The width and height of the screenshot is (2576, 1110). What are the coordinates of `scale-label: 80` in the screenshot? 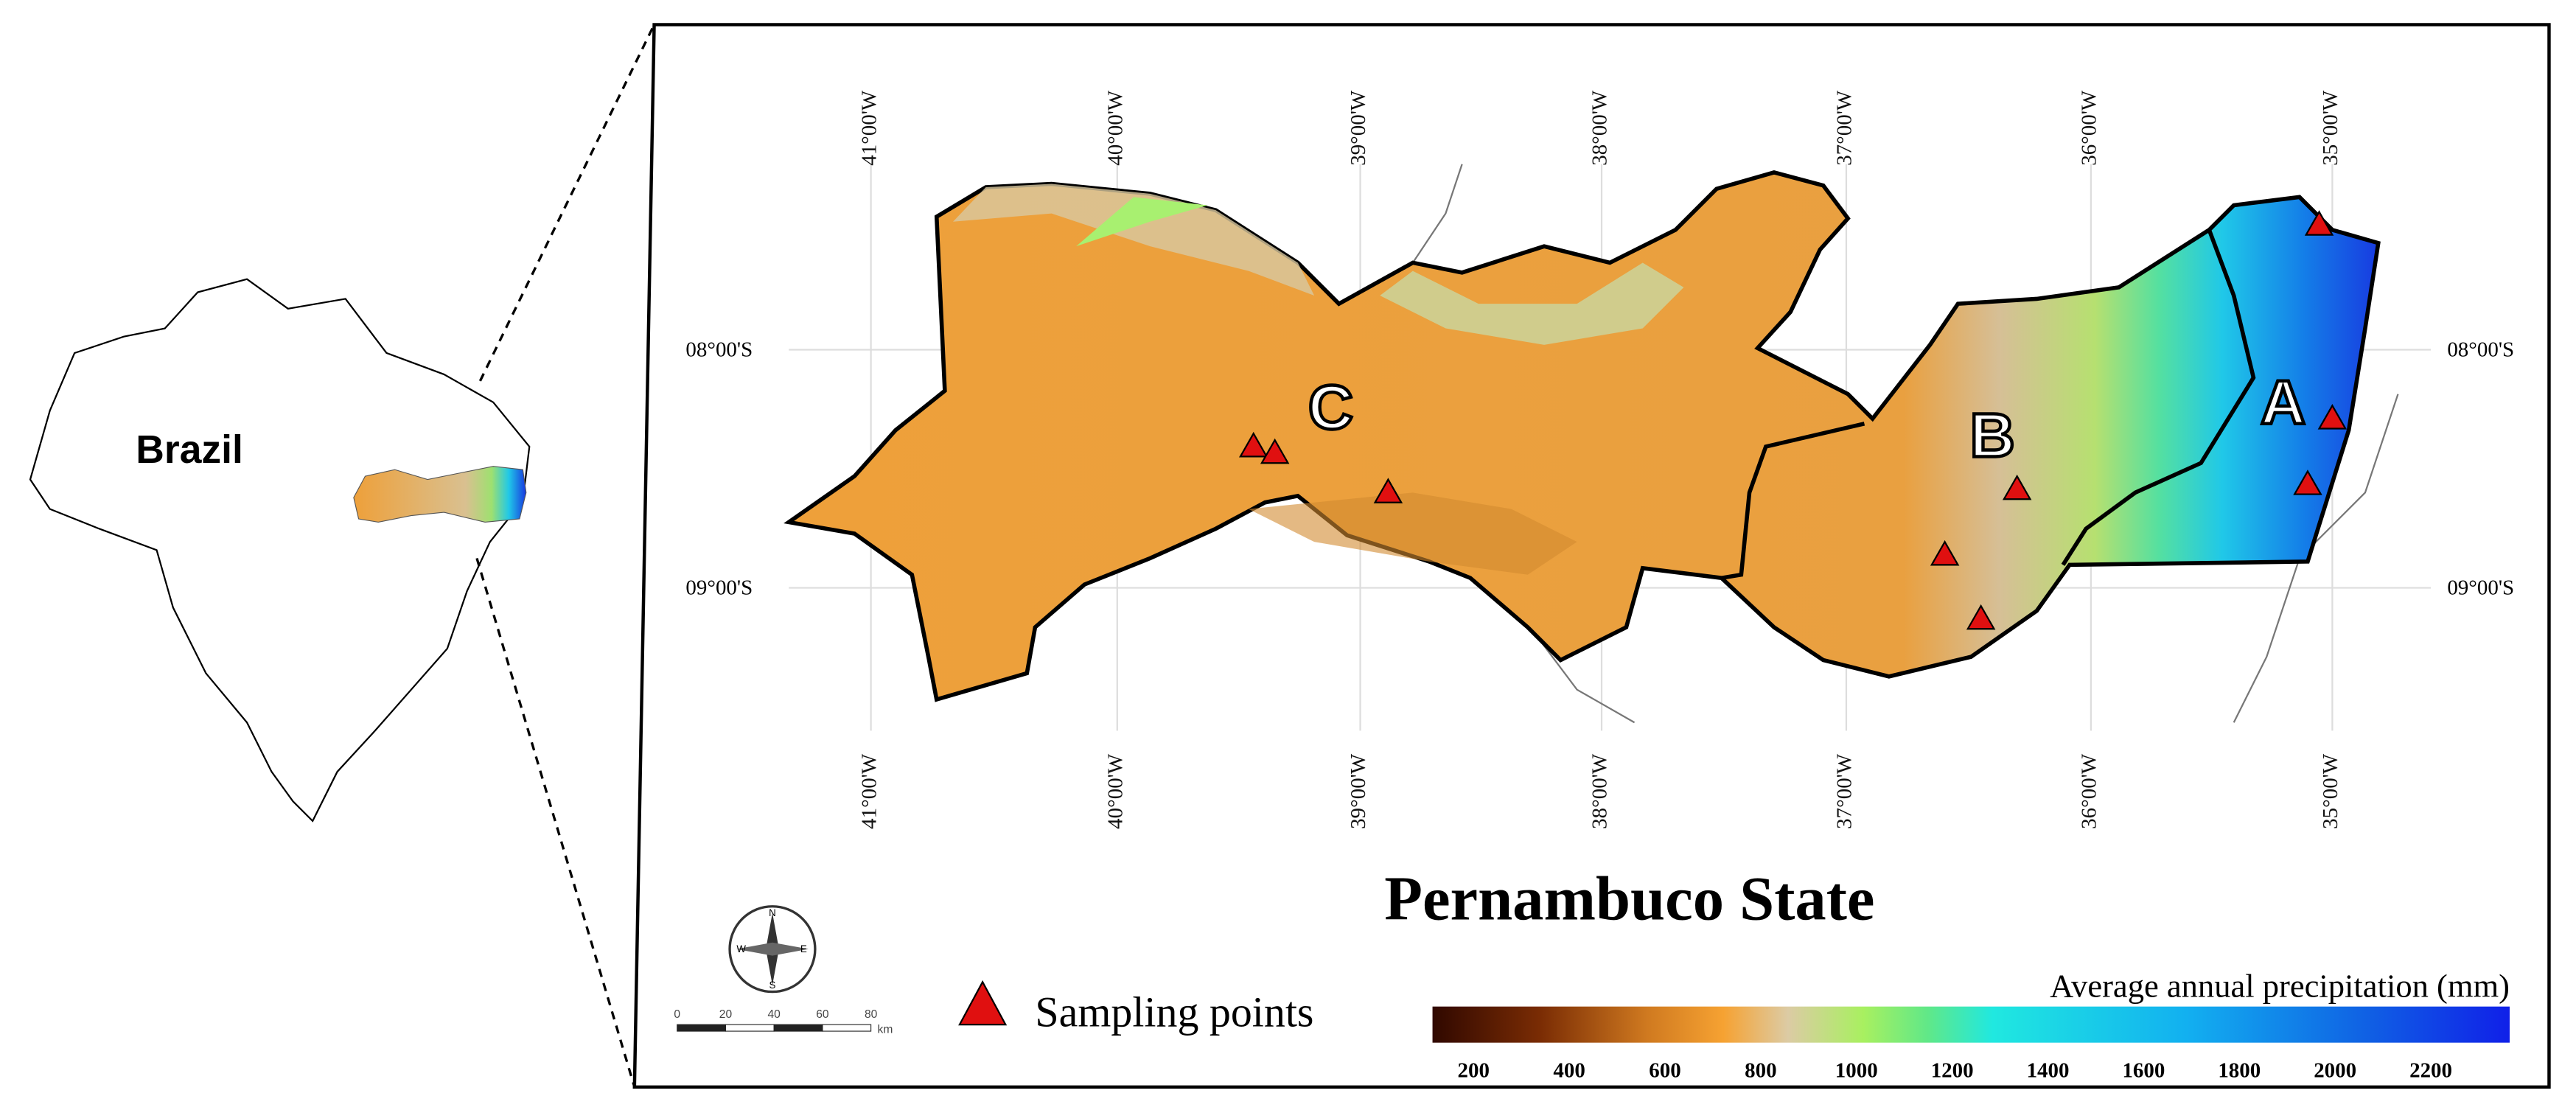 It's located at (872, 1014).